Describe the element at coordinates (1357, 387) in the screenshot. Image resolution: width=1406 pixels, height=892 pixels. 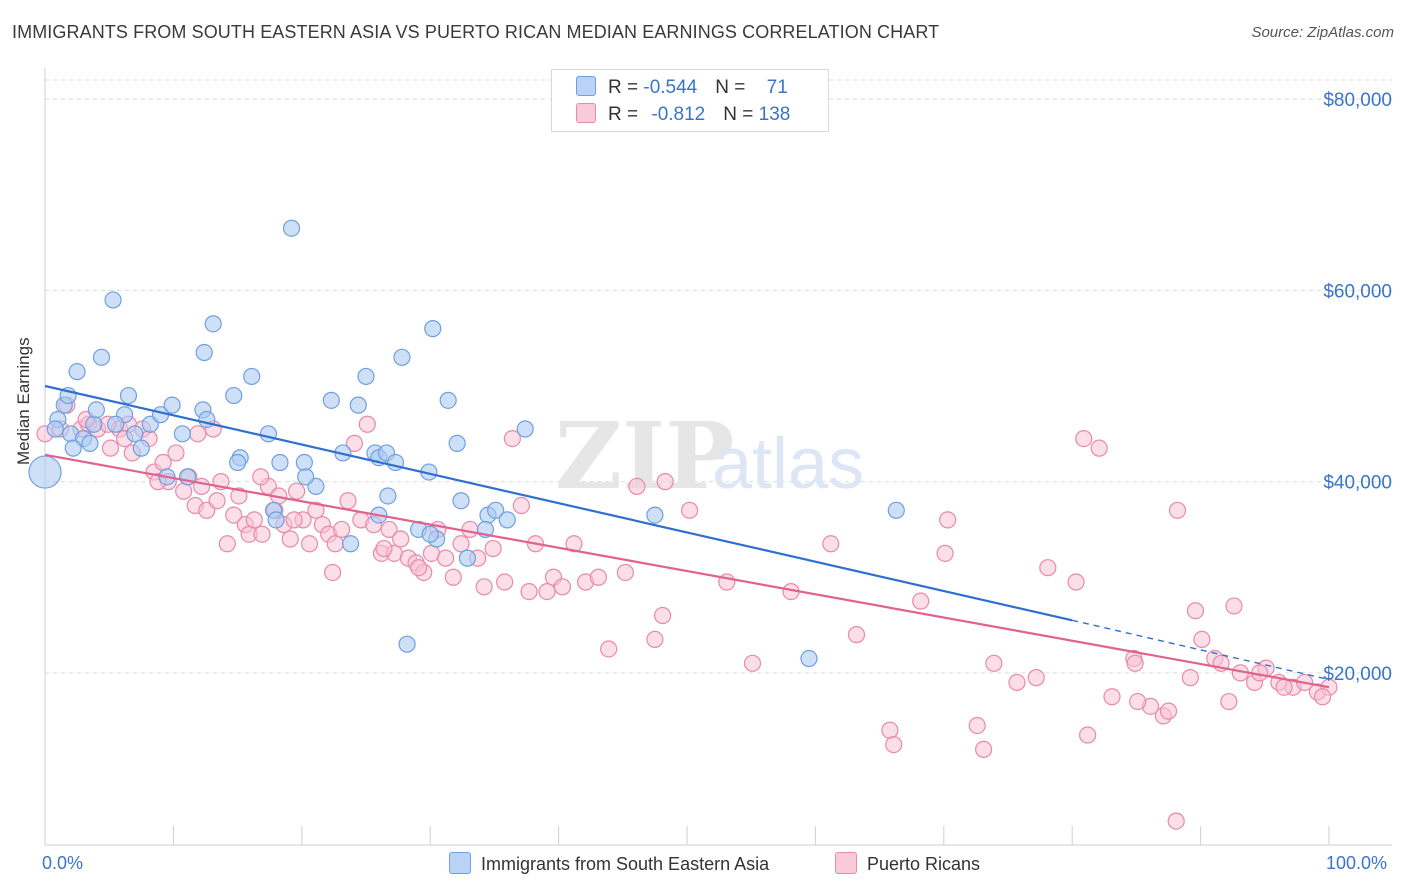
I see `y-tick-labels: $20,000 $40,000 $60,000 $80,000` at that location.